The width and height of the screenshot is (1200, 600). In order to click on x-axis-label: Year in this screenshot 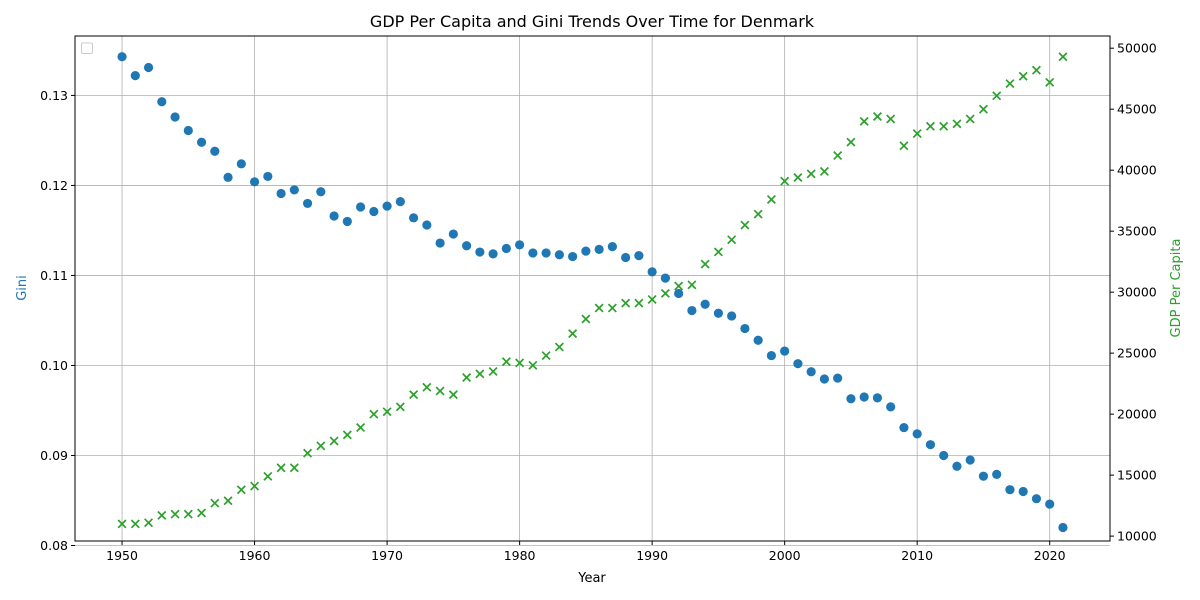, I will do `click(591, 578)`.